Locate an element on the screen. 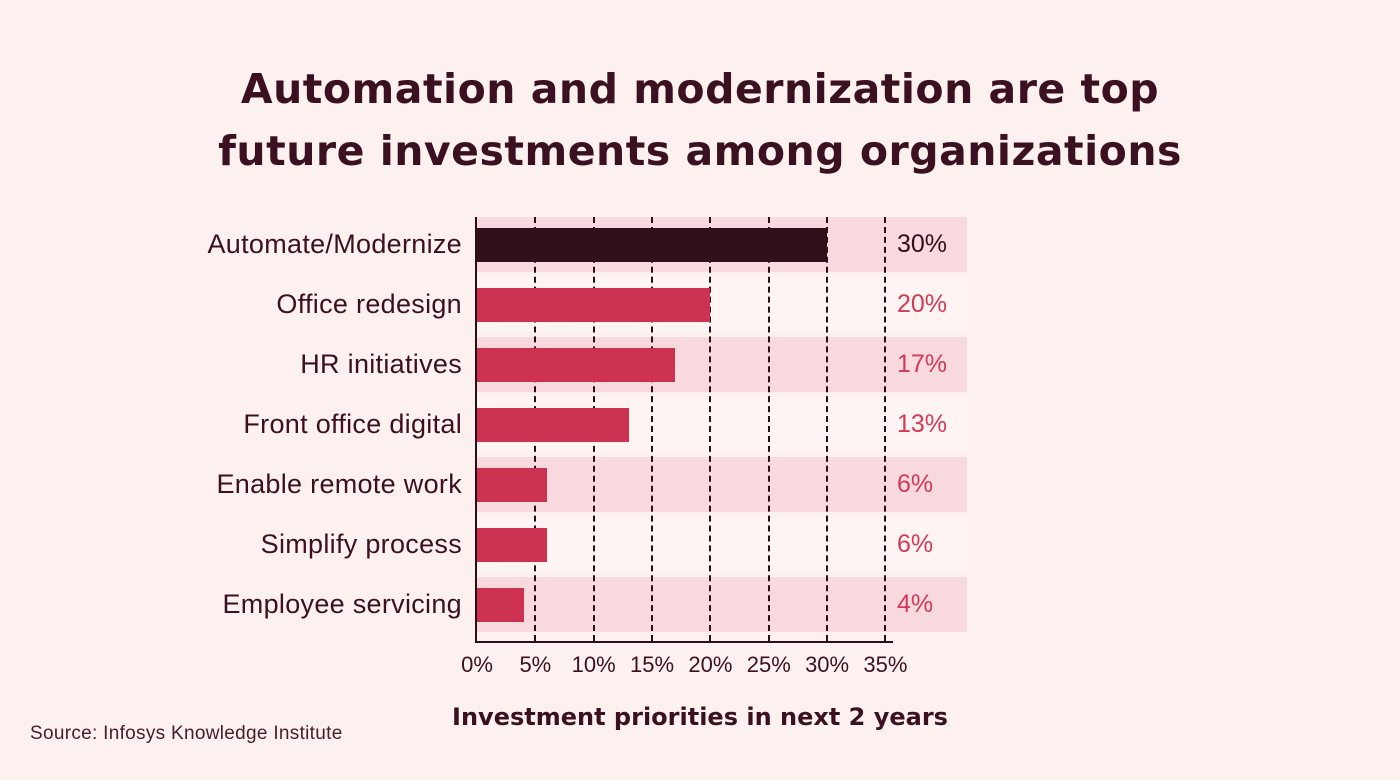 This screenshot has height=780, width=1400. category-label: Simplify process is located at coordinates (361, 544).